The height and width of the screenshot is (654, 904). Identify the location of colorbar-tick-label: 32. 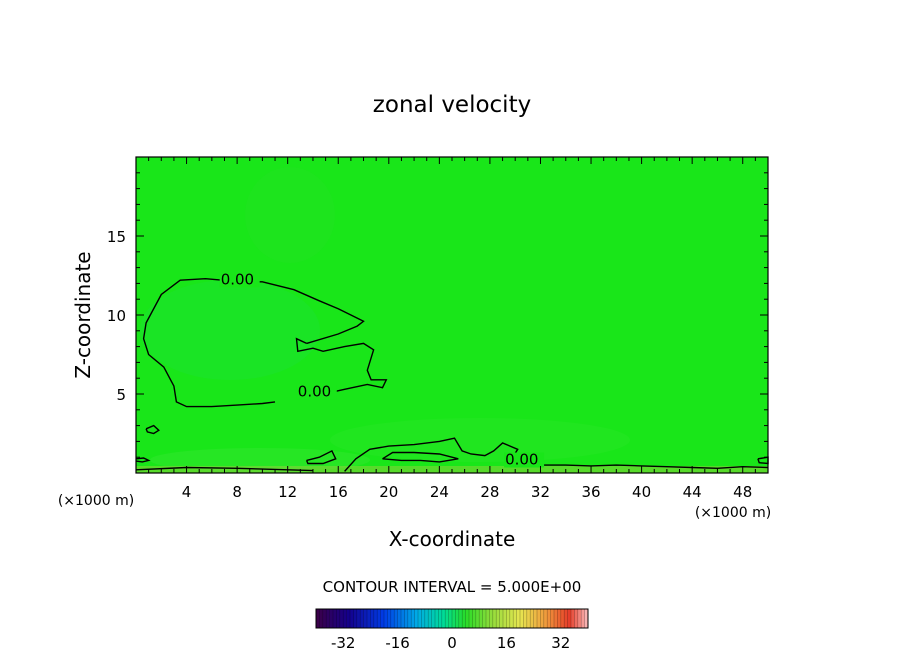
(560, 643).